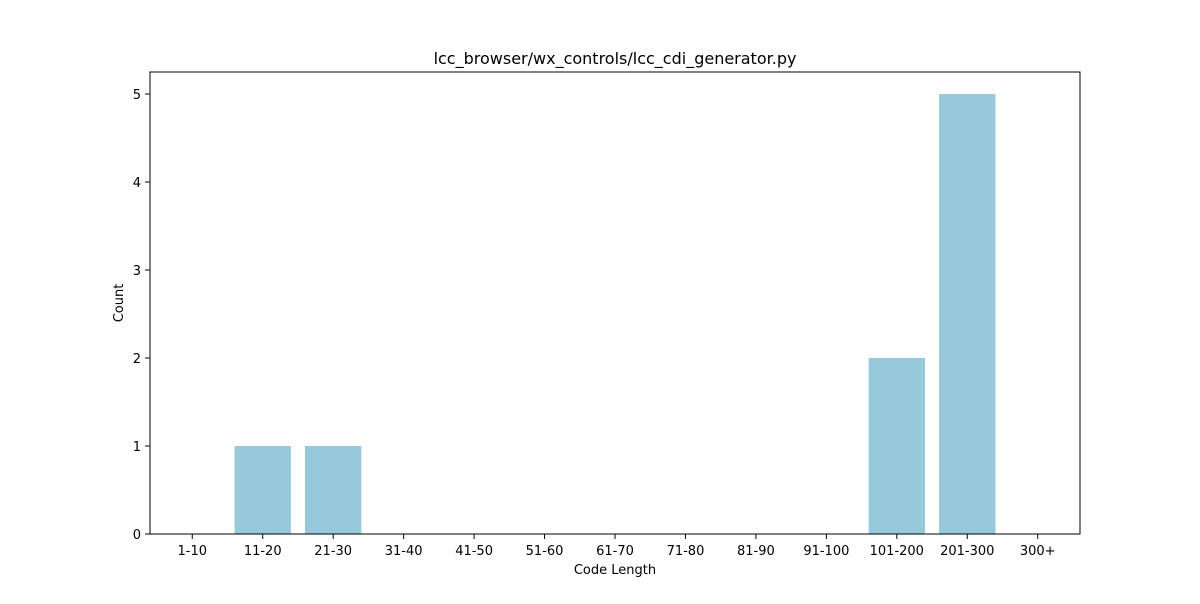 The image size is (1200, 604). I want to click on y-tick-label: 3, so click(137, 271).